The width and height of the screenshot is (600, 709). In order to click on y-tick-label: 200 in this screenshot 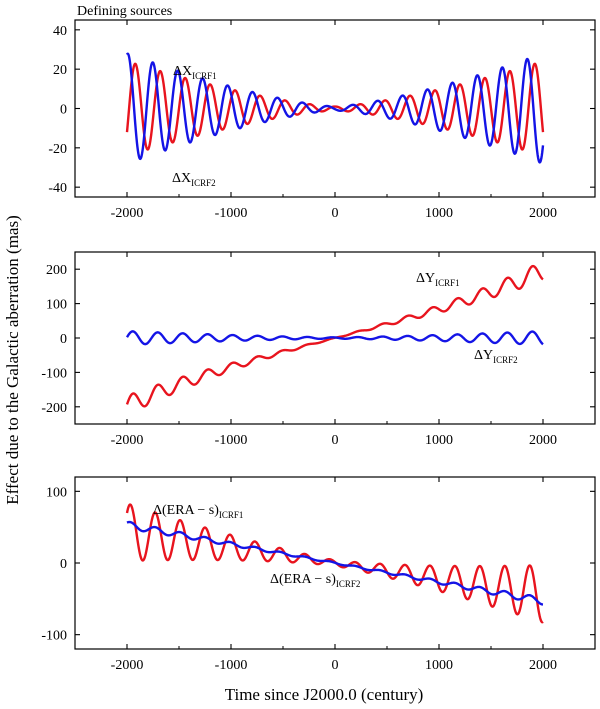, I will do `click(56, 270)`.